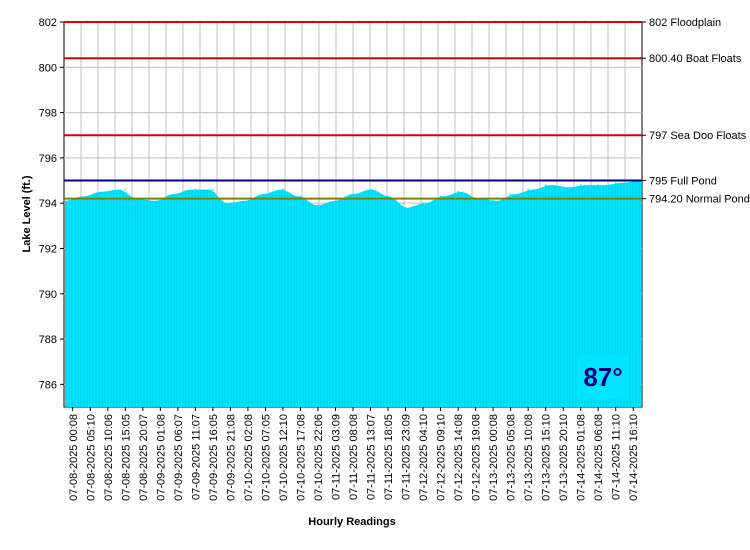 The height and width of the screenshot is (550, 750). What do you see at coordinates (301, 457) in the screenshot?
I see `x-tick-label: 07-10-2025 17:08` at bounding box center [301, 457].